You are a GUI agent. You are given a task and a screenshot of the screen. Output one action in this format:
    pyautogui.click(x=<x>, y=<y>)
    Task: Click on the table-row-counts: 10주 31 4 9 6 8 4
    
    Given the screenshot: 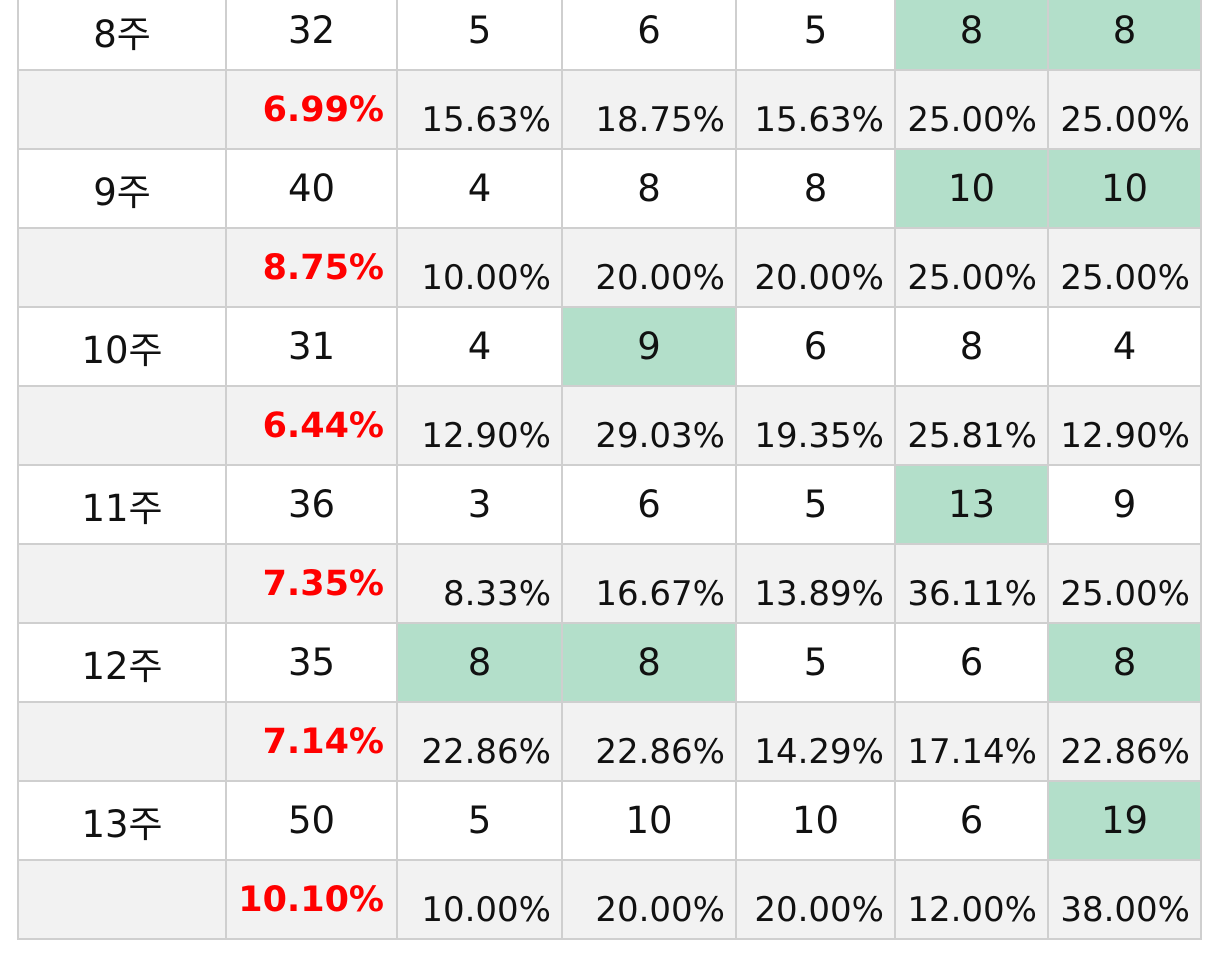 What is the action you would take?
    pyautogui.click(x=609, y=346)
    